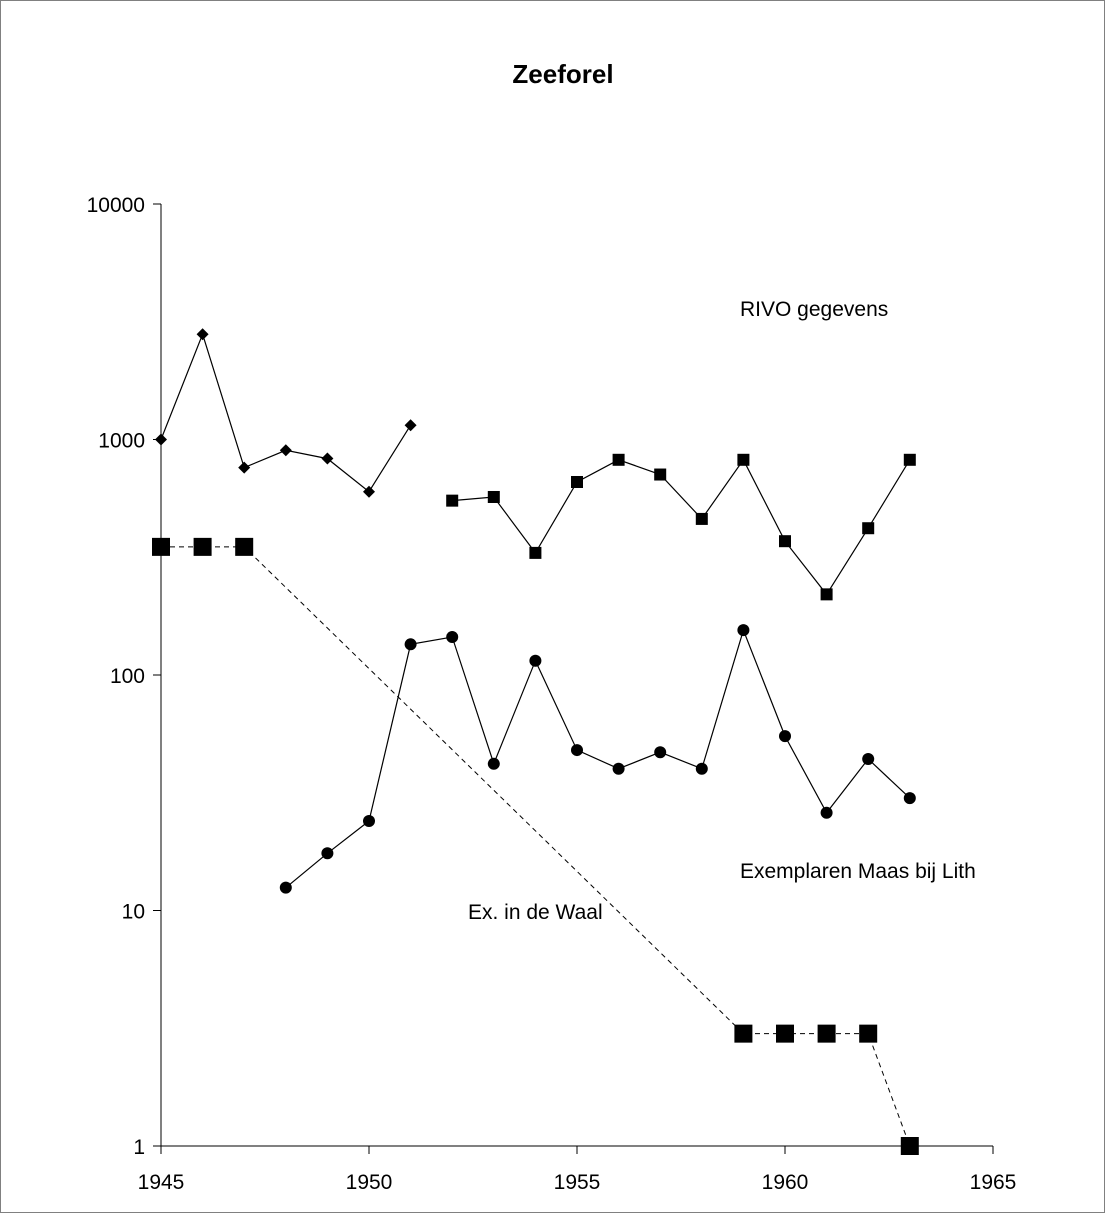  Describe the element at coordinates (116, 205) in the screenshot. I see `y-tick-label: 10000` at that location.